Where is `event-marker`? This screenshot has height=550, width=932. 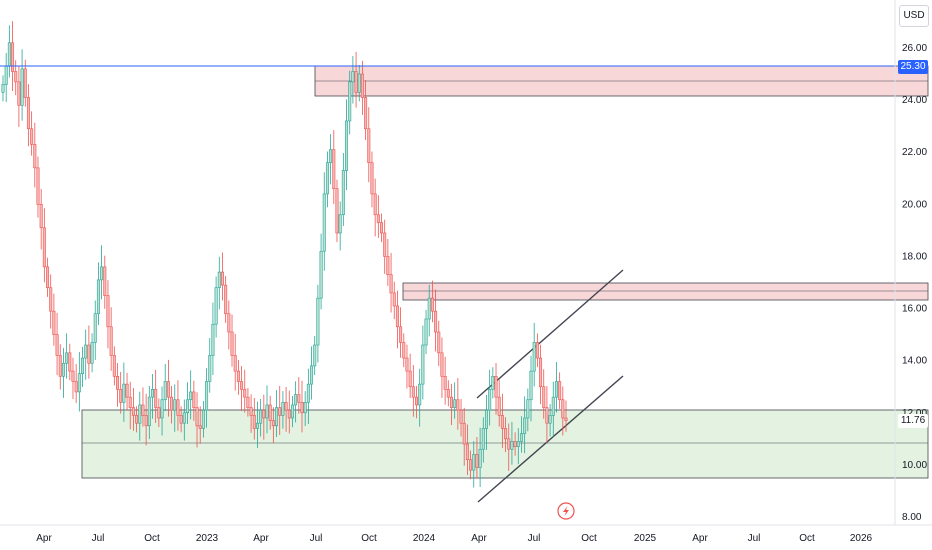 event-marker is located at coordinates (566, 511).